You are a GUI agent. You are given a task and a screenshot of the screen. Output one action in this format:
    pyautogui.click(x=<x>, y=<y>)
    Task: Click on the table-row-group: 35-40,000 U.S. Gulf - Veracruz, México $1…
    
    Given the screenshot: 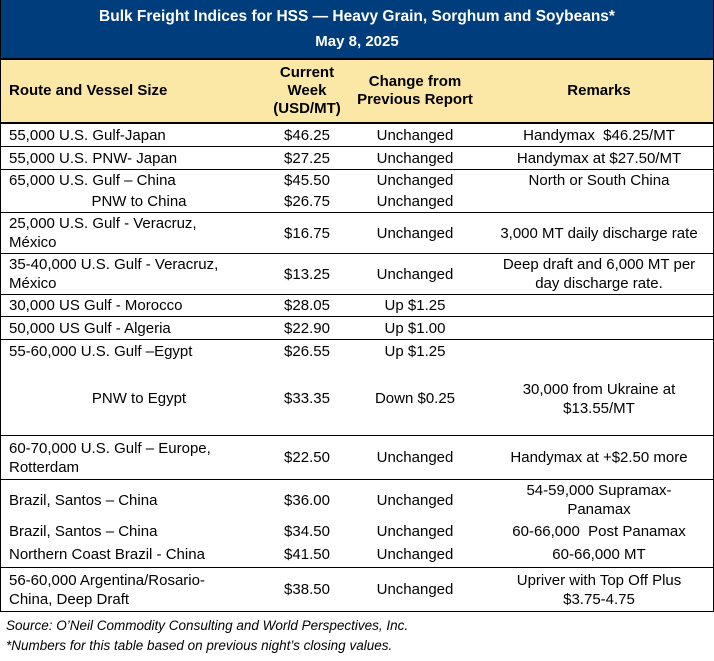 What is the action you would take?
    pyautogui.click(x=357, y=274)
    